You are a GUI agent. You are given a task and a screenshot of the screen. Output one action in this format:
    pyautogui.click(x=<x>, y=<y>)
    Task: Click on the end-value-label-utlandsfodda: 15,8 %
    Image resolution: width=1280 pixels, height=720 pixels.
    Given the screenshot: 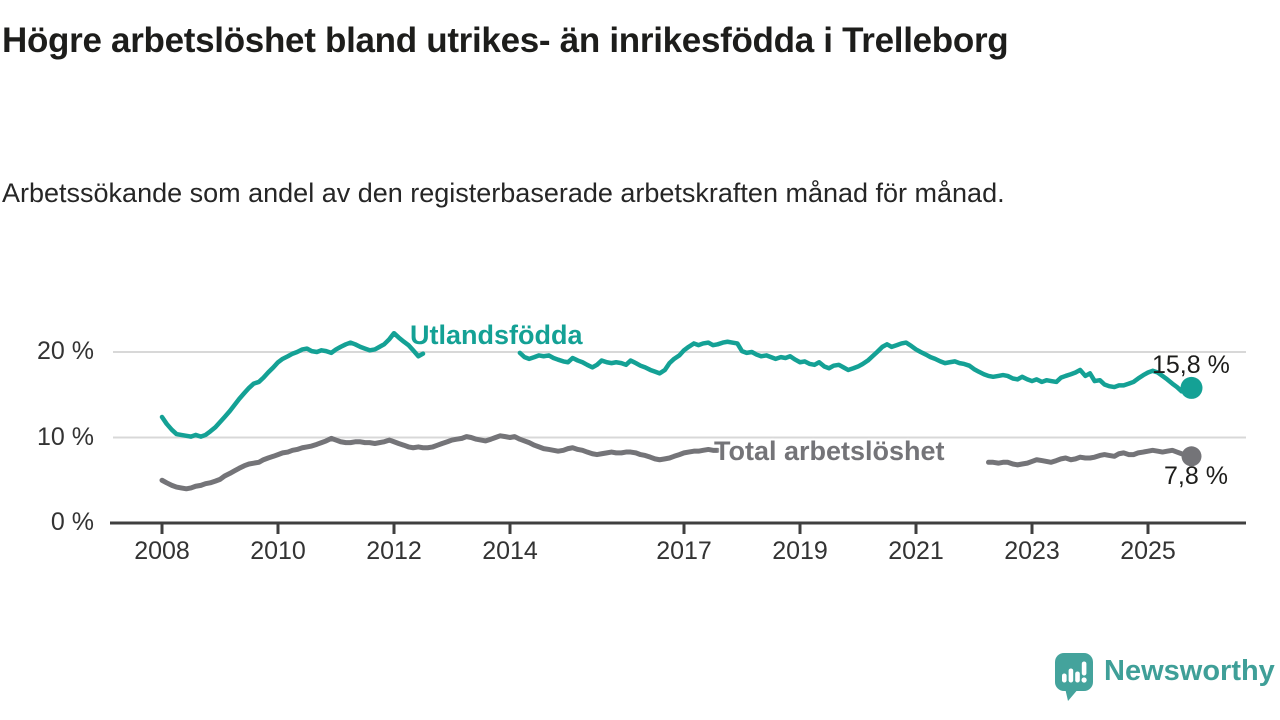 What is the action you would take?
    pyautogui.click(x=1191, y=365)
    